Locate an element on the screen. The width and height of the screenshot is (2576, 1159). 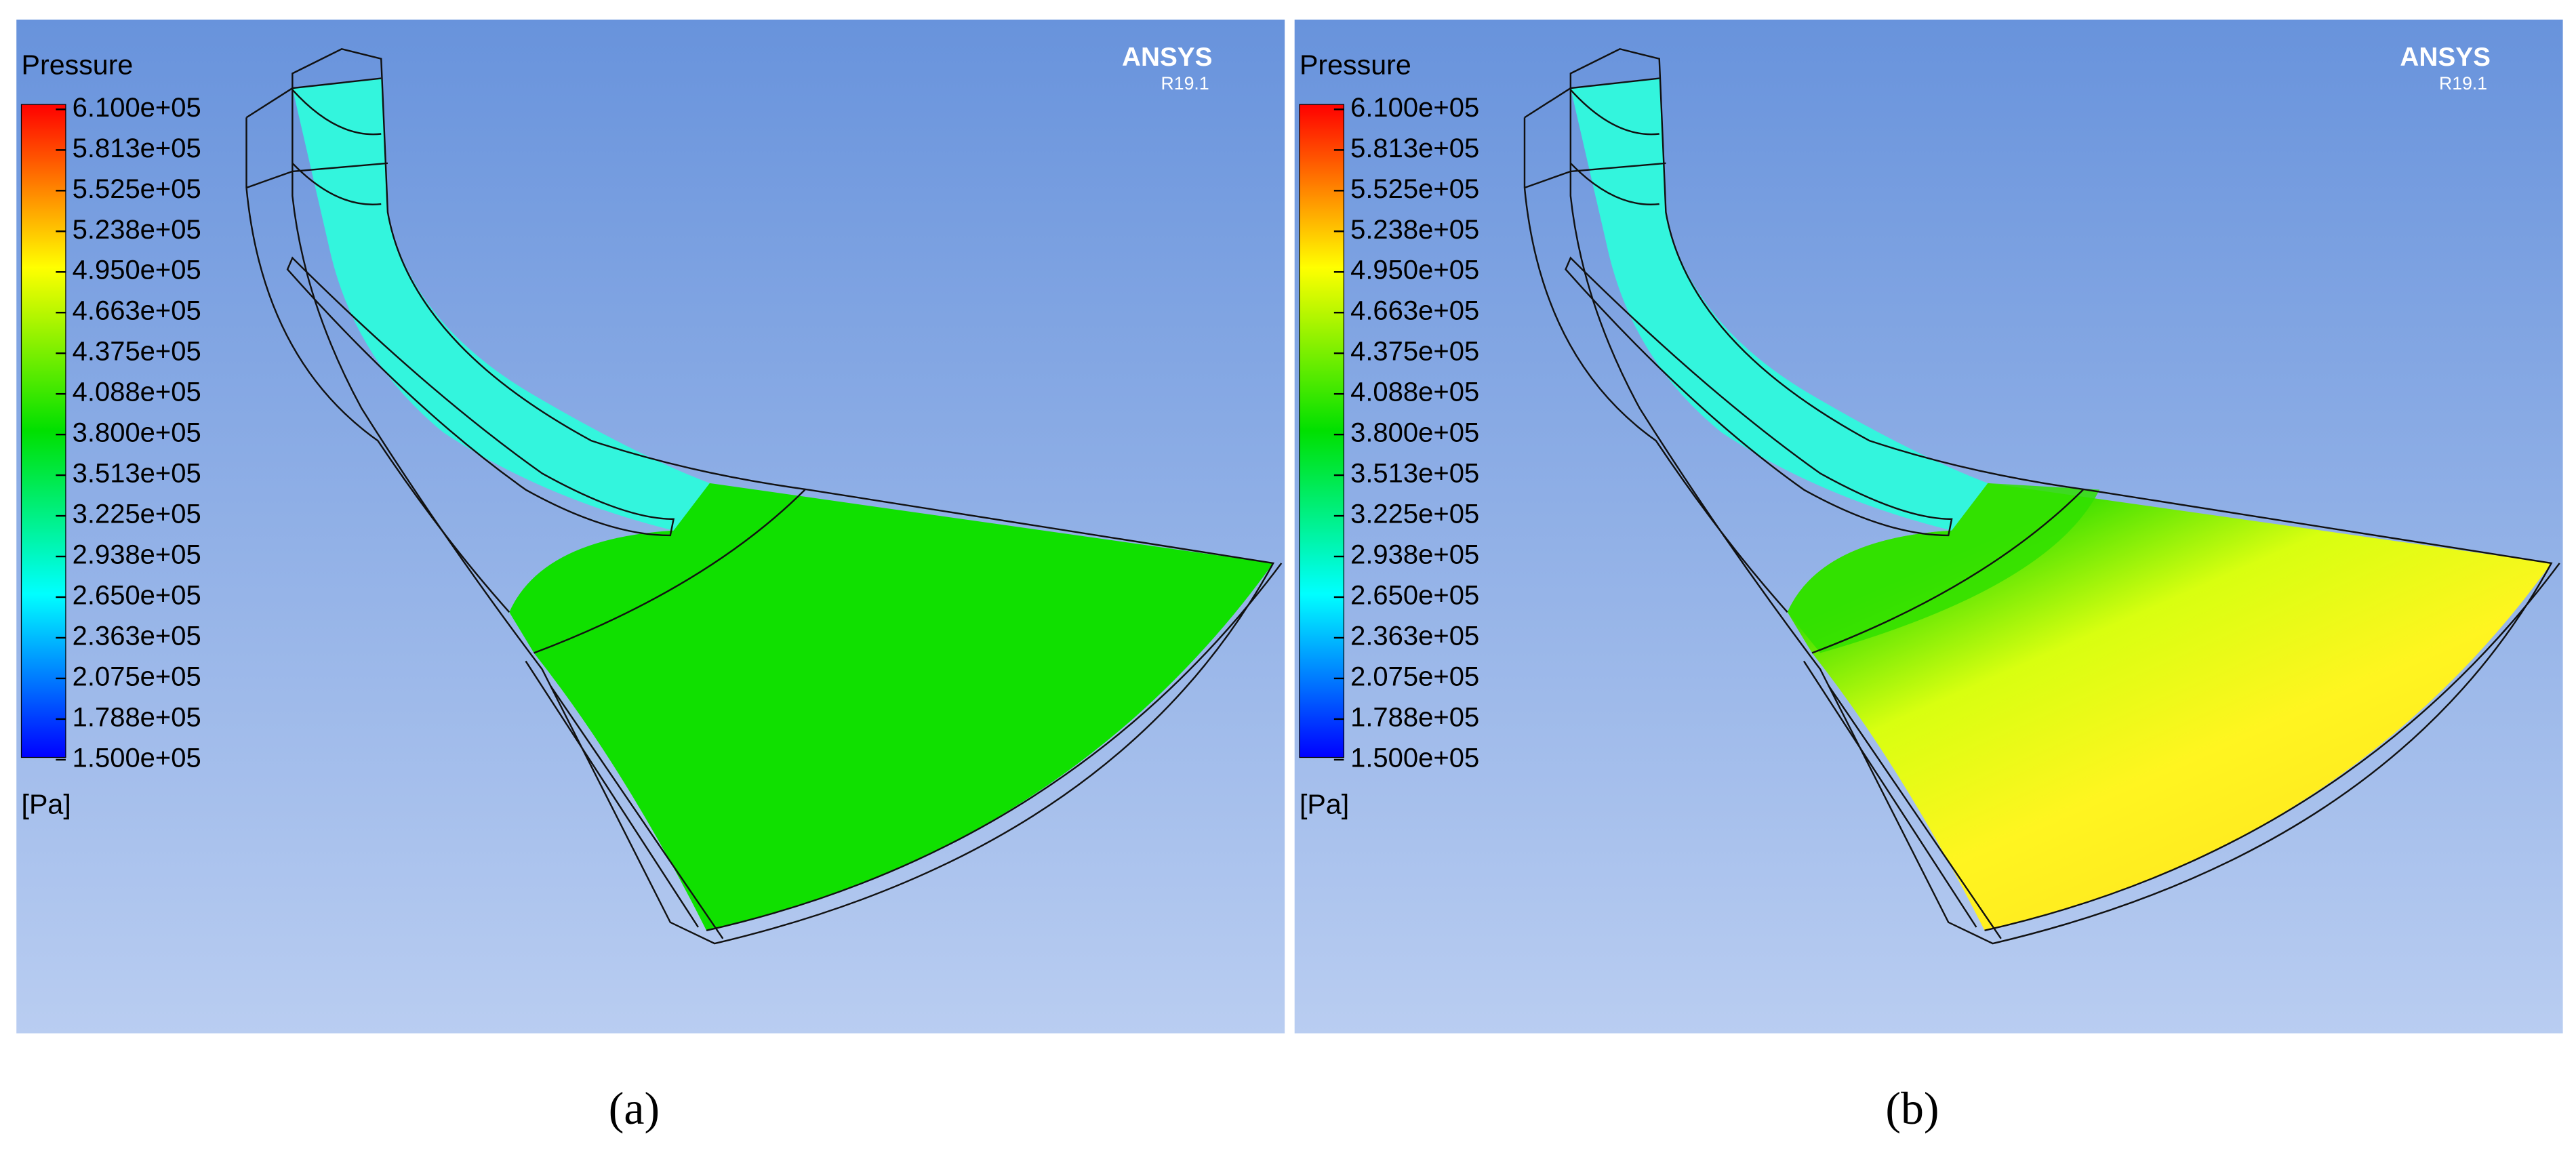
transition-zone is located at coordinates (1943, 568).